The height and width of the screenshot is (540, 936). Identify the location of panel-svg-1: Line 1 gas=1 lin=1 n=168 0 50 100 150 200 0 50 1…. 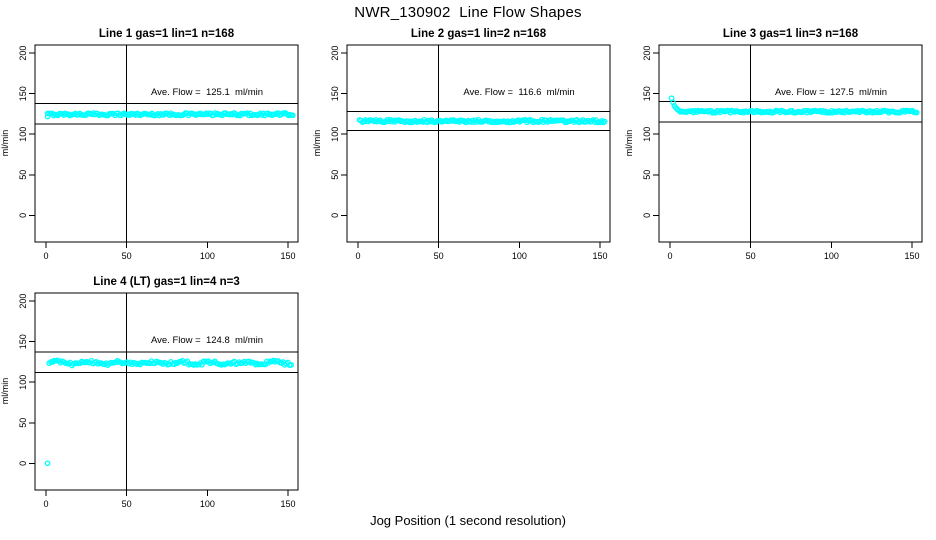
(149, 144).